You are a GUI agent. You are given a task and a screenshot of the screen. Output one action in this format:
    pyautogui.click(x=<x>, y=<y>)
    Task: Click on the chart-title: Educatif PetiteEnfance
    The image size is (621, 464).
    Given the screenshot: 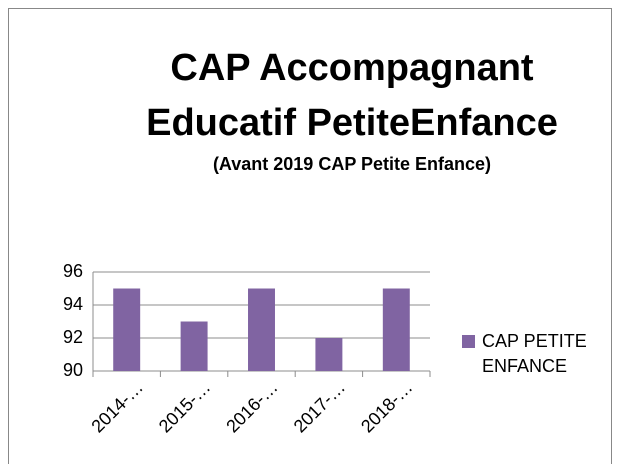 What is the action you would take?
    pyautogui.click(x=352, y=123)
    